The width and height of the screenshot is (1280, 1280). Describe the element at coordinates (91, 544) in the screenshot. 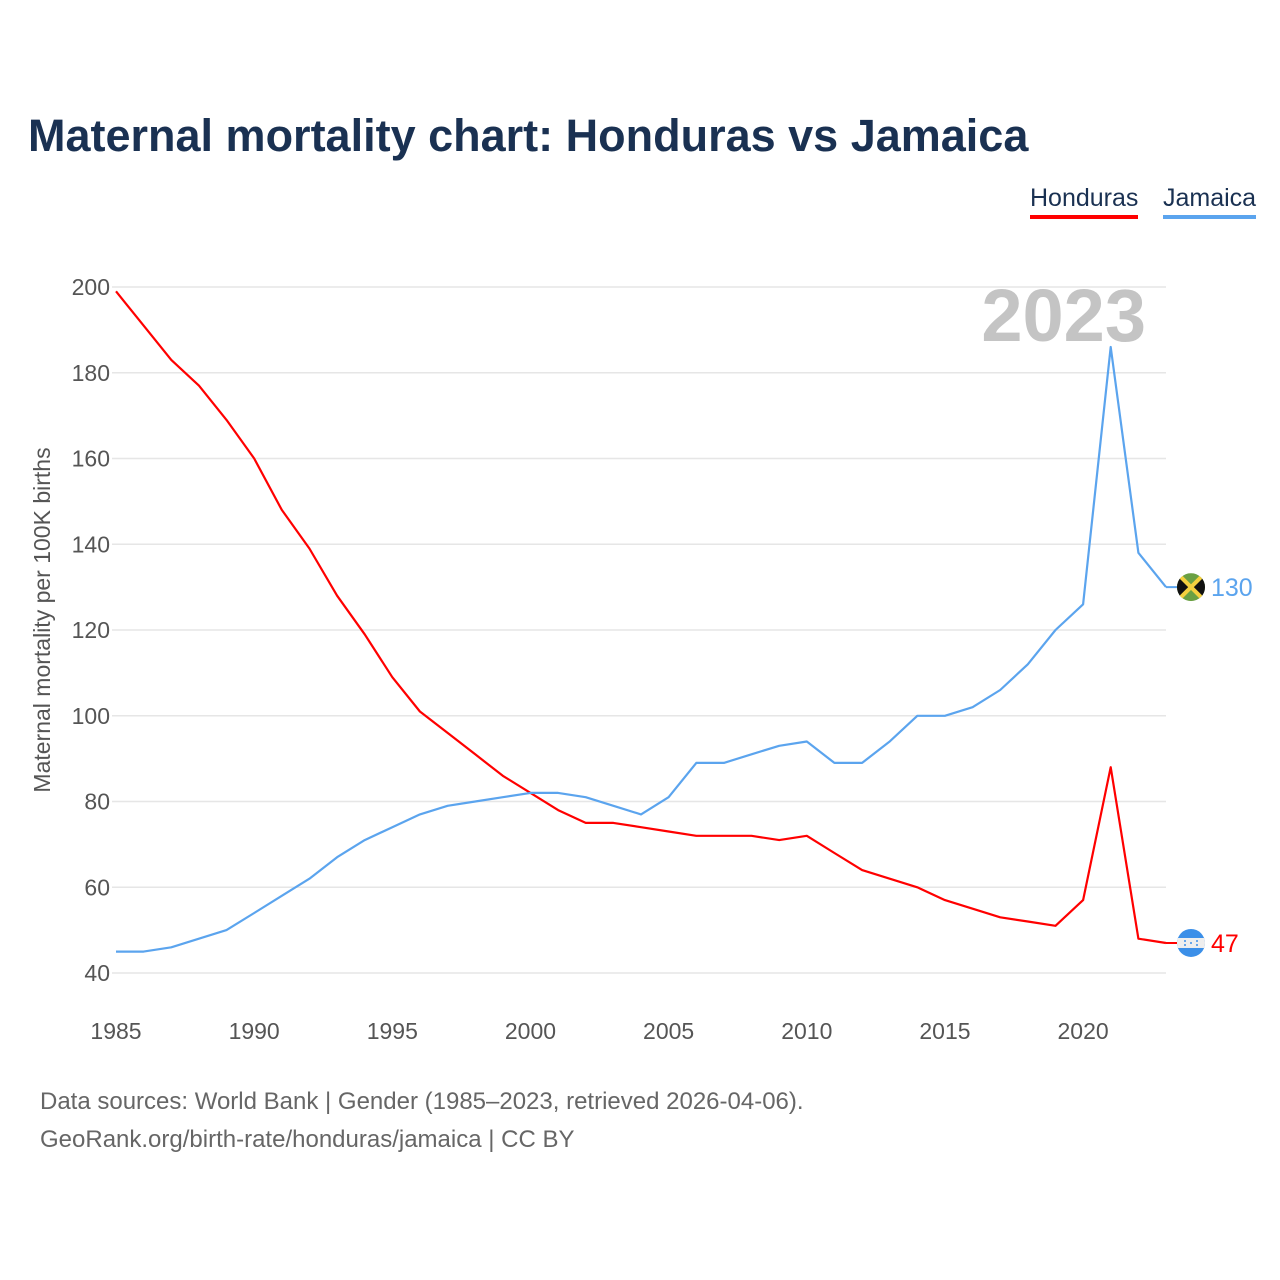

I see `y-tick-label: 140` at that location.